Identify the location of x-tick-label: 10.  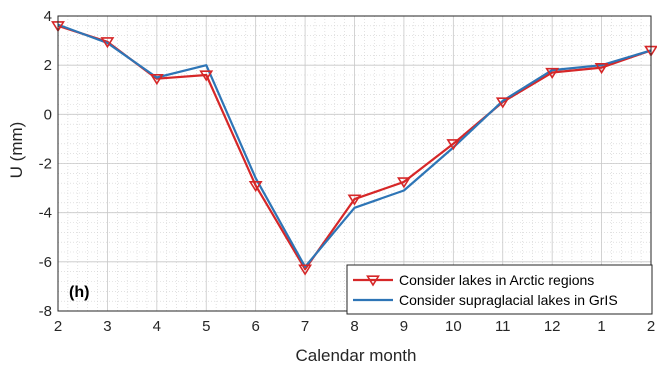
(453, 326).